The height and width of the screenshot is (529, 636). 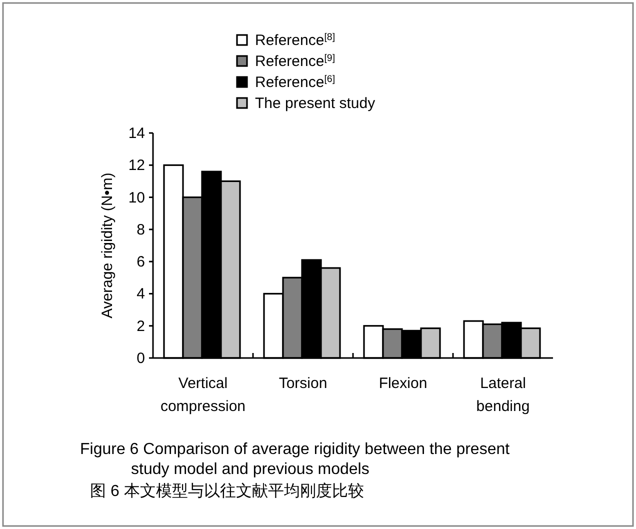 I want to click on legend-label: Reference$^{[9]}$, so click(x=295, y=61).